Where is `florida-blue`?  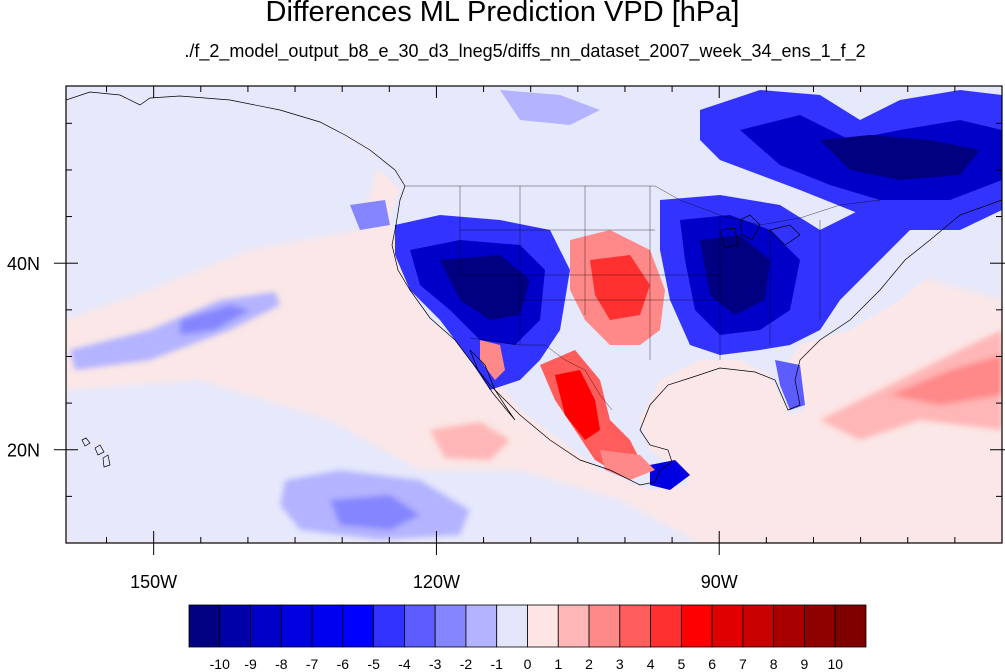
florida-blue is located at coordinates (790, 385).